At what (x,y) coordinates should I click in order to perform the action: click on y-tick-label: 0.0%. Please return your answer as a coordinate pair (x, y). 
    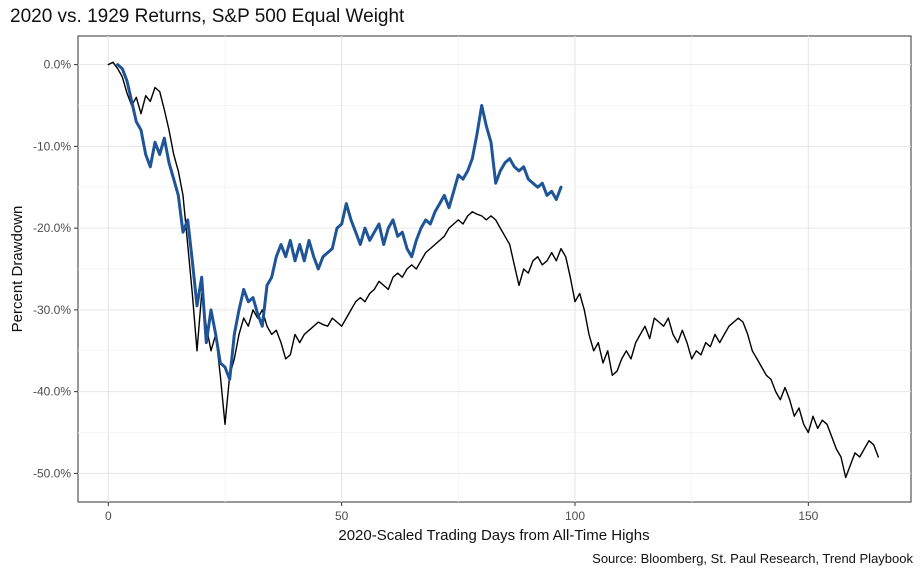
    Looking at the image, I should click on (58, 65).